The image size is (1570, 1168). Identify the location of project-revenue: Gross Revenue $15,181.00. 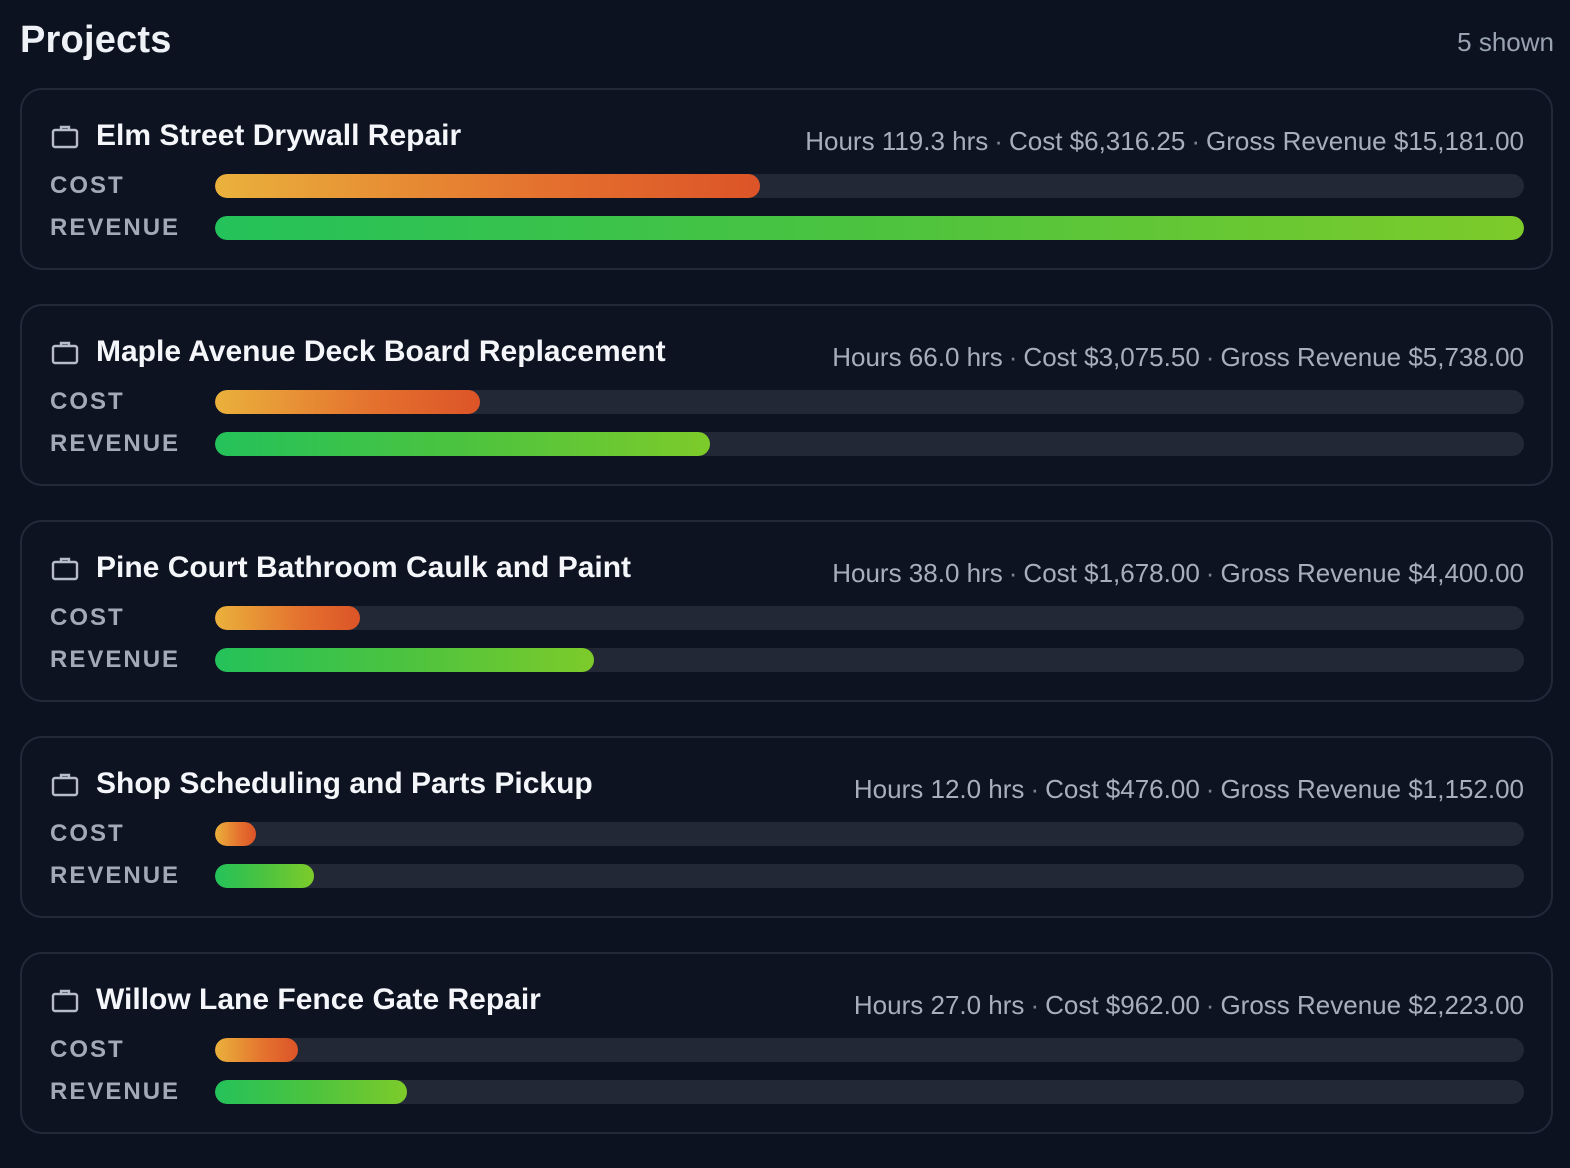
(1365, 140).